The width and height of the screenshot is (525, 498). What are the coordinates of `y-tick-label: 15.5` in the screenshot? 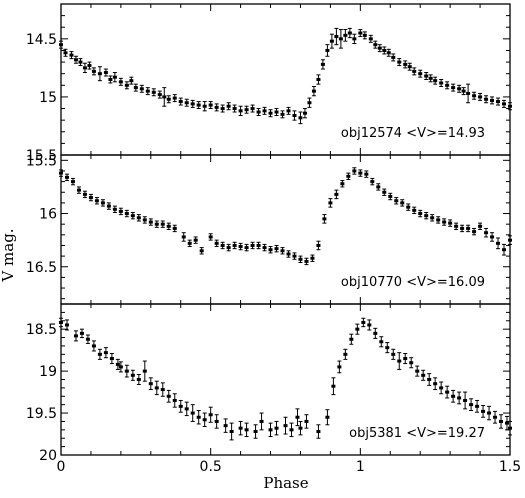 It's located at (41, 161).